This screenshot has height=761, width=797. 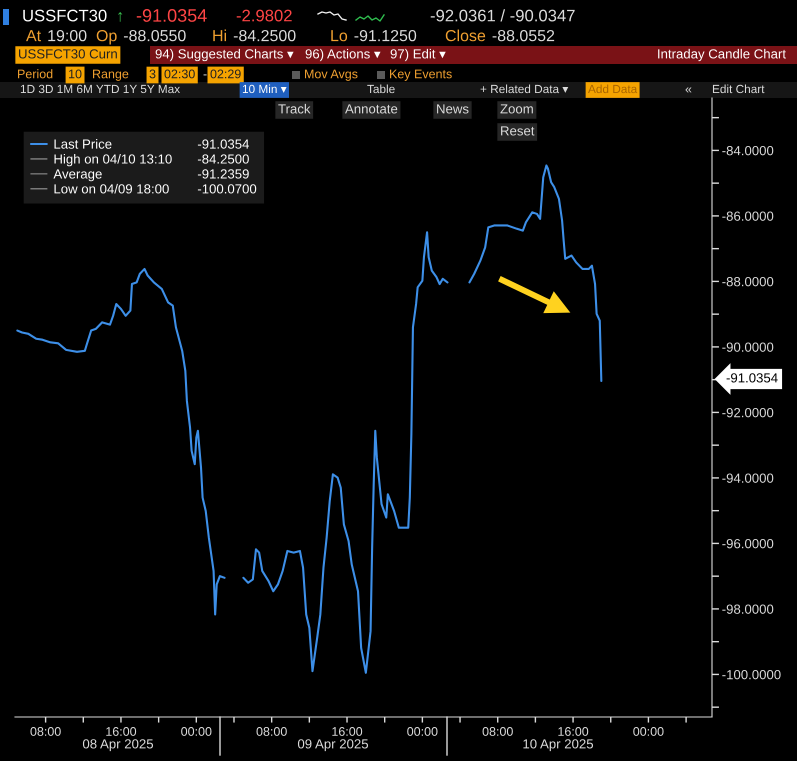 What do you see at coordinates (524, 89) in the screenshot?
I see `text: + Related Data ▾` at bounding box center [524, 89].